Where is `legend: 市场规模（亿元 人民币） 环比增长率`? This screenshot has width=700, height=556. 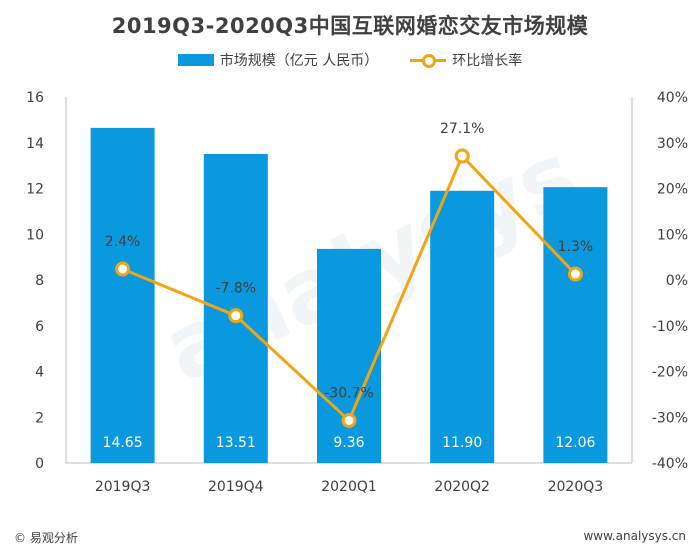
legend: 市场规模（亿元 人民币） 环比增长率 is located at coordinates (350, 60).